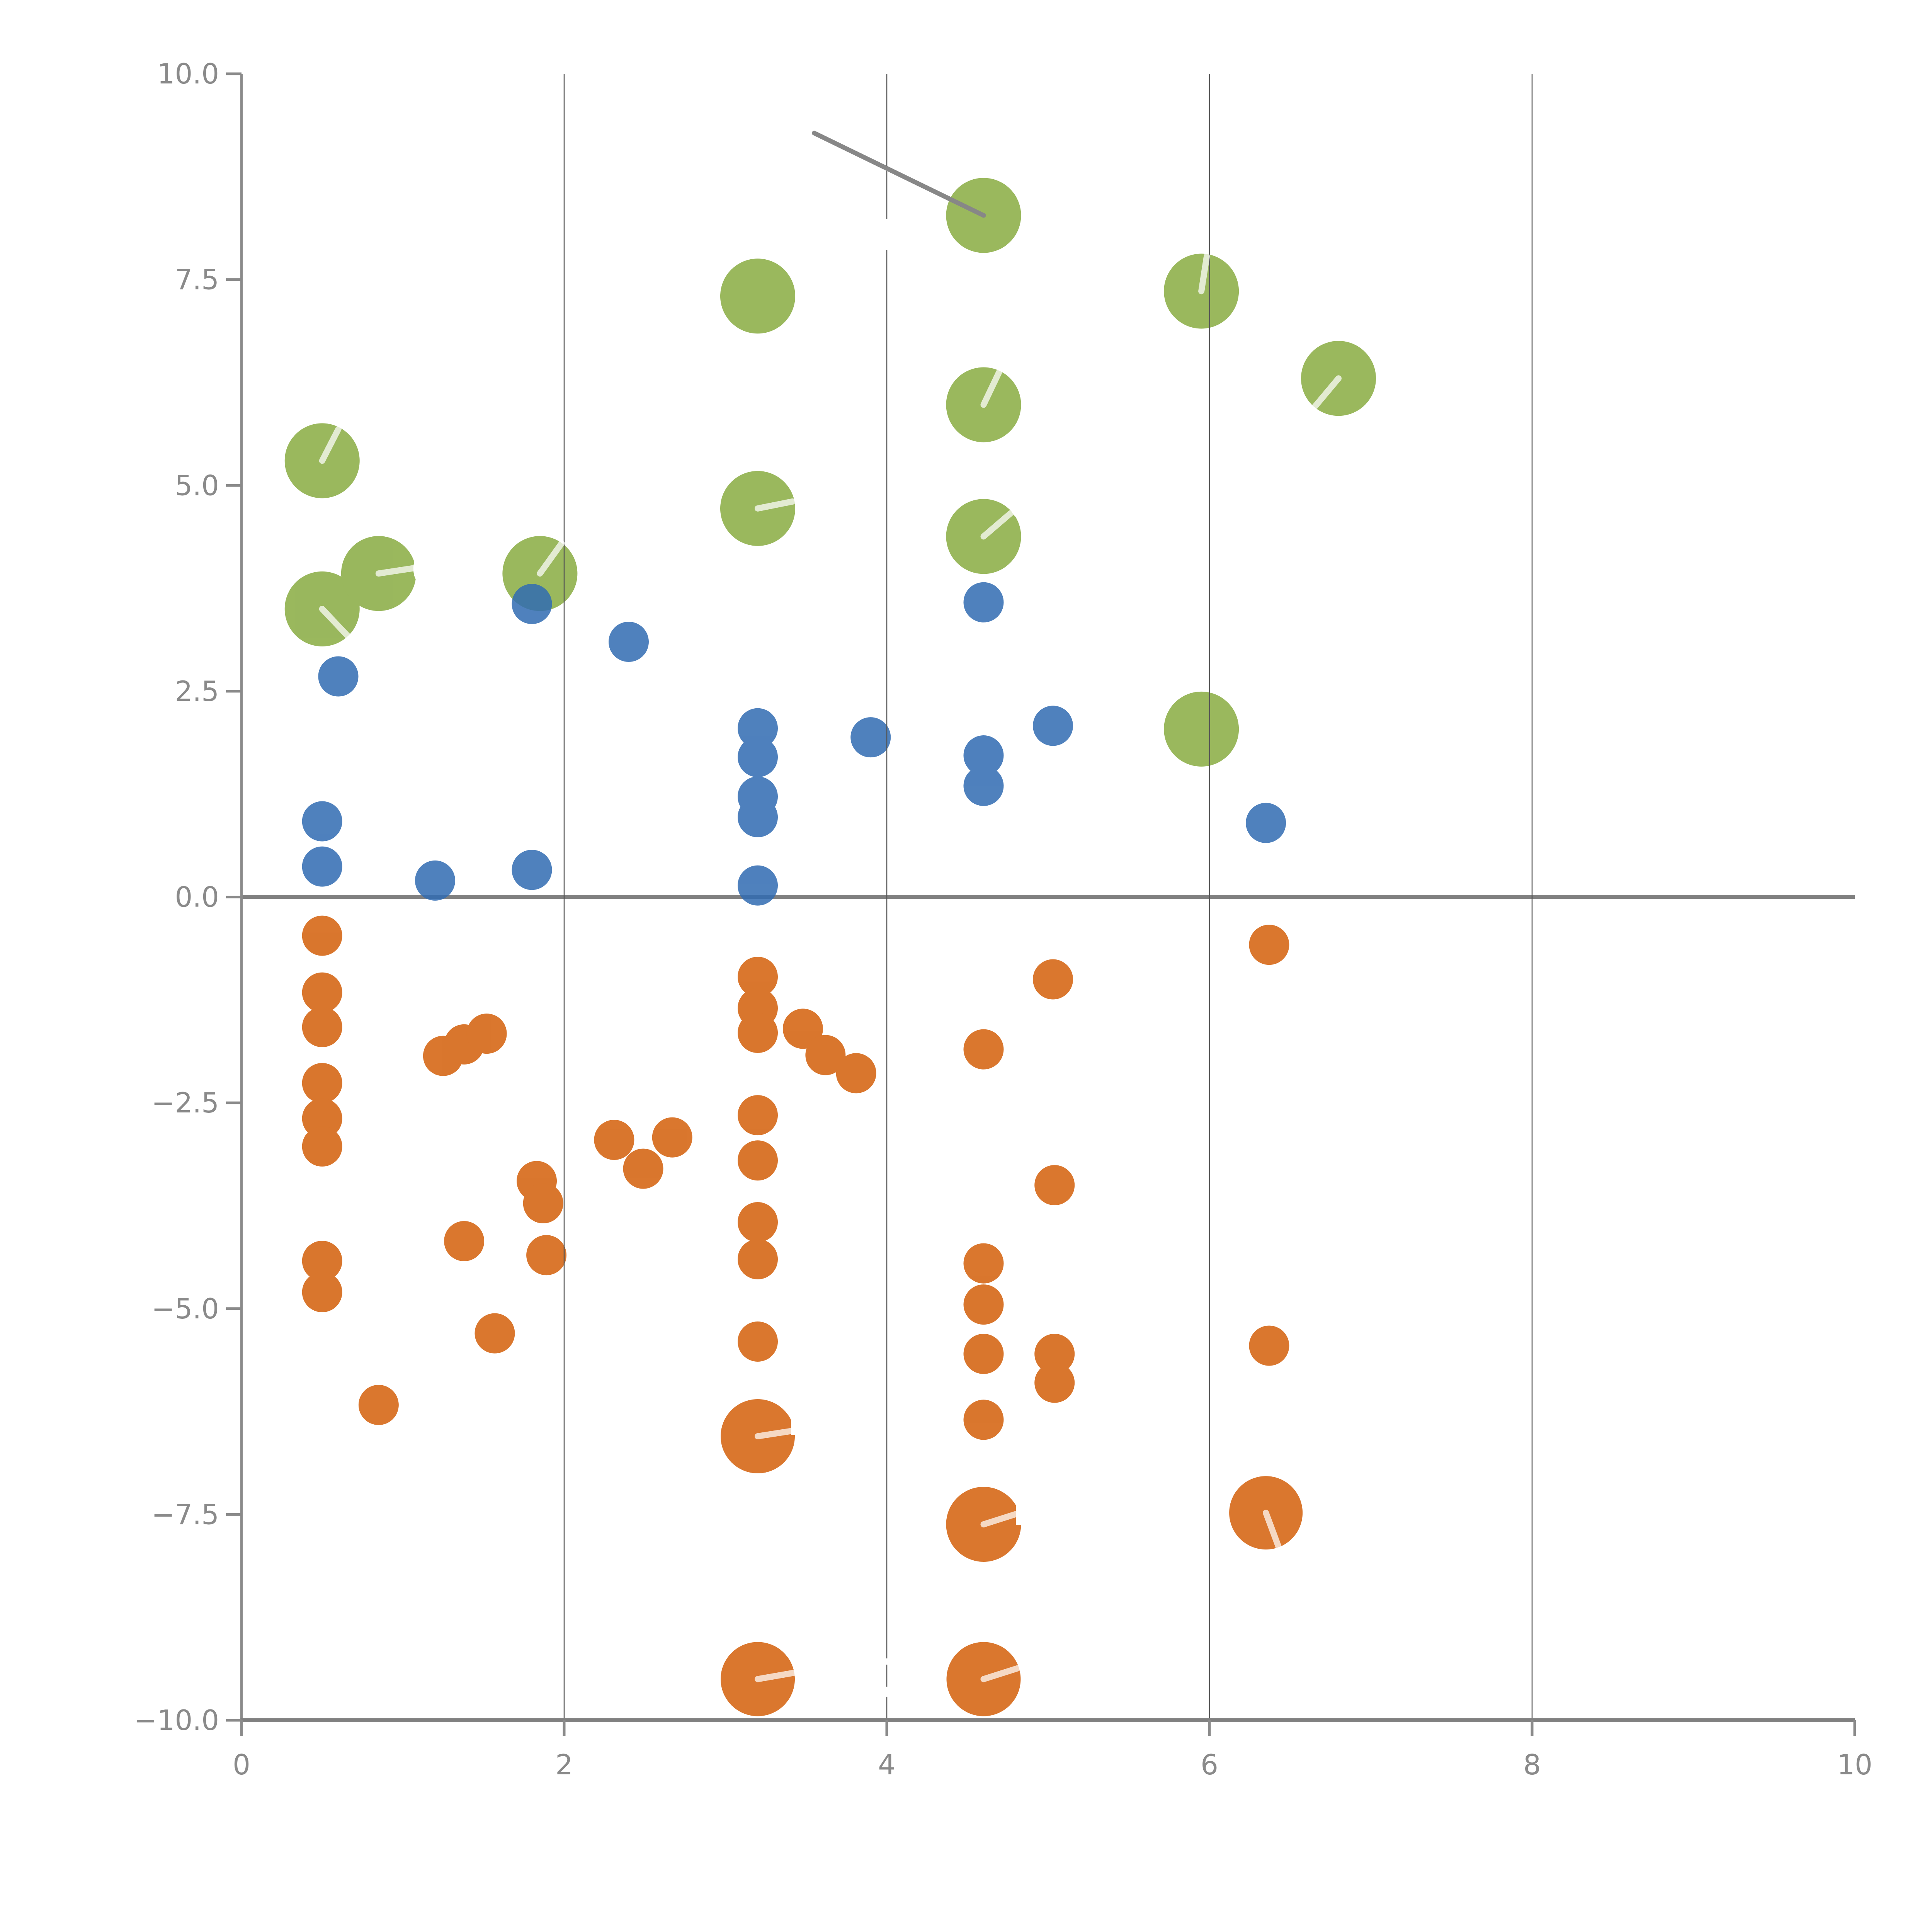  What do you see at coordinates (197, 280) in the screenshot?
I see `y-tick-label: 7.5` at bounding box center [197, 280].